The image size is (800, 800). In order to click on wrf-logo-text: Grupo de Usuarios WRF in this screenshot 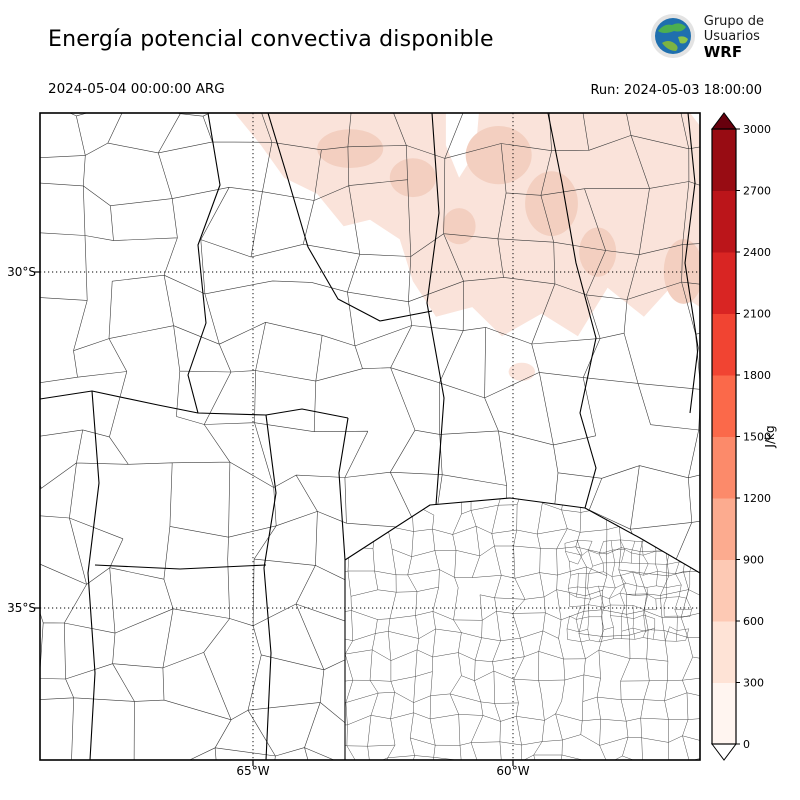, I will do `click(734, 38)`.